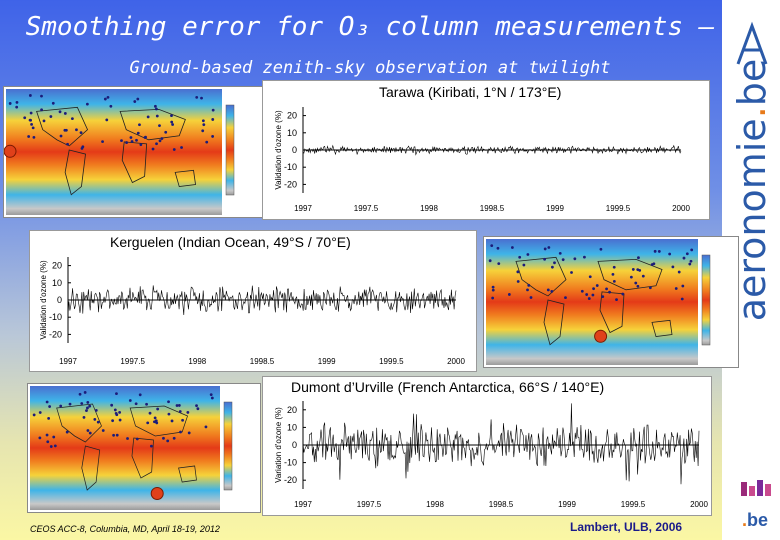  I want to click on x-tick-label: 1997, so click(68, 361).